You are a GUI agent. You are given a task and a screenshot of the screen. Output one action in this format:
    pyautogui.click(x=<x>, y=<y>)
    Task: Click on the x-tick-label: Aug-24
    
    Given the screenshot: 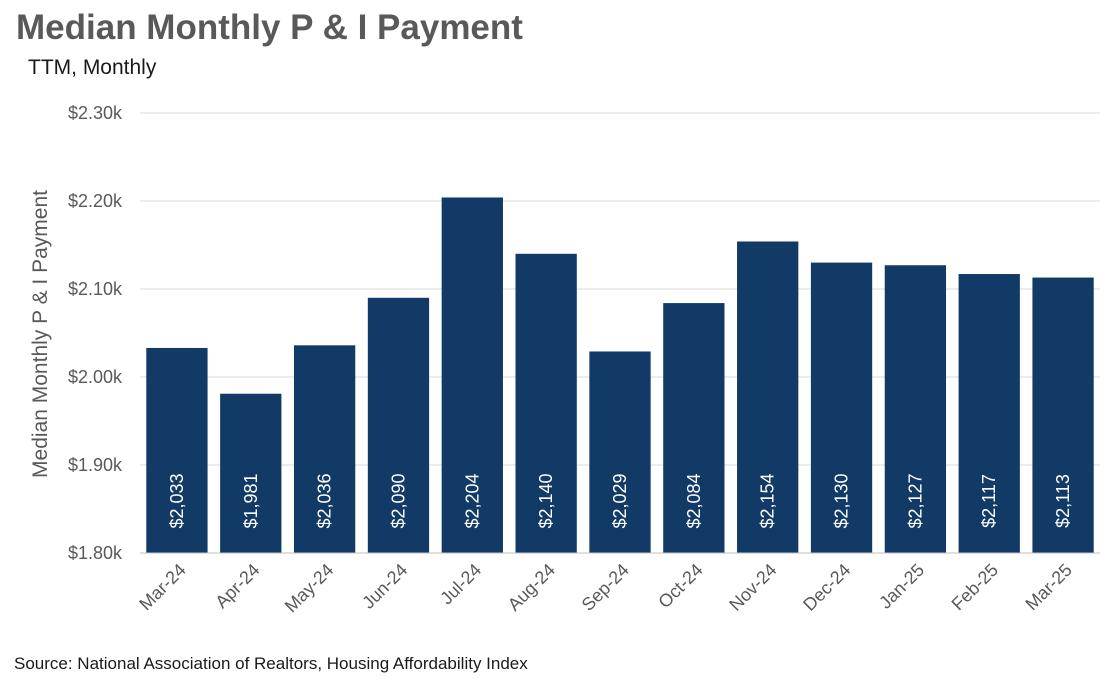 What is the action you would take?
    pyautogui.click(x=531, y=587)
    